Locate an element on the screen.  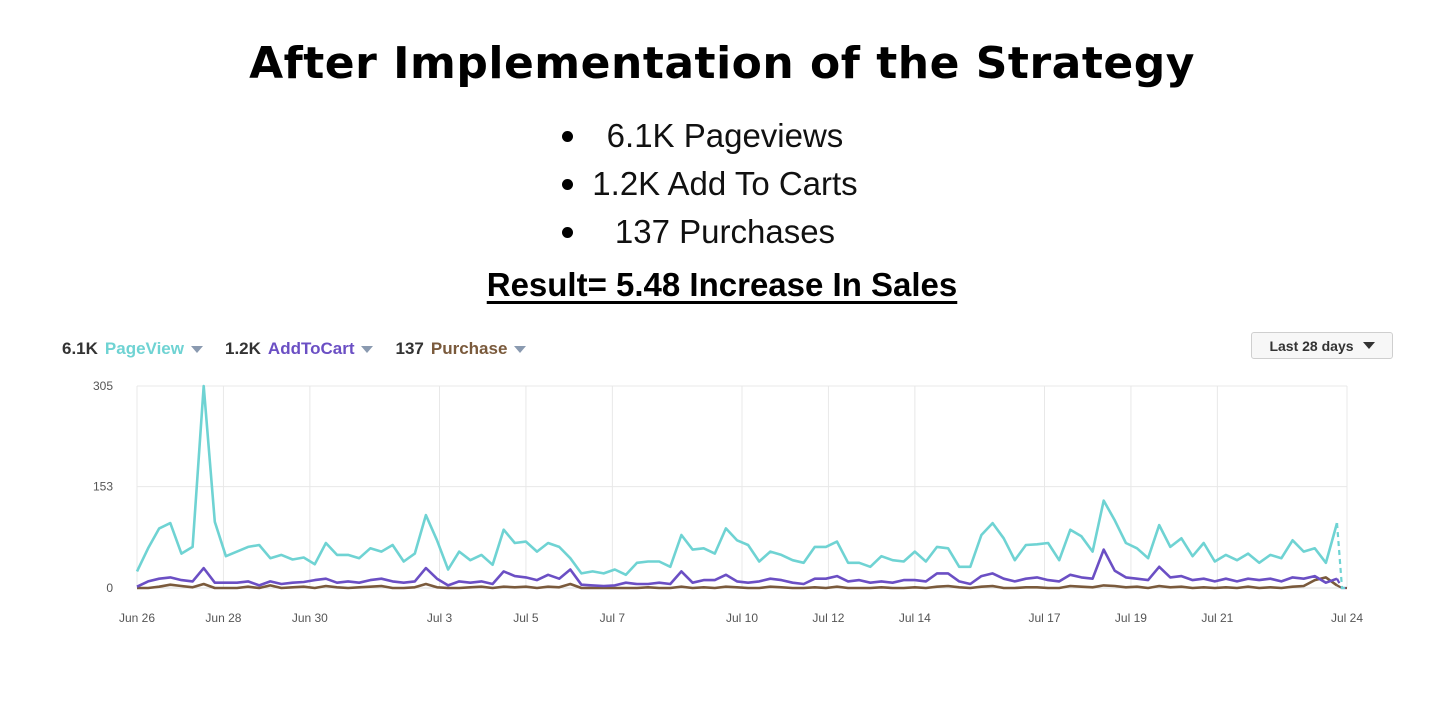
x-tick-label: Jun 28 is located at coordinates (223, 618).